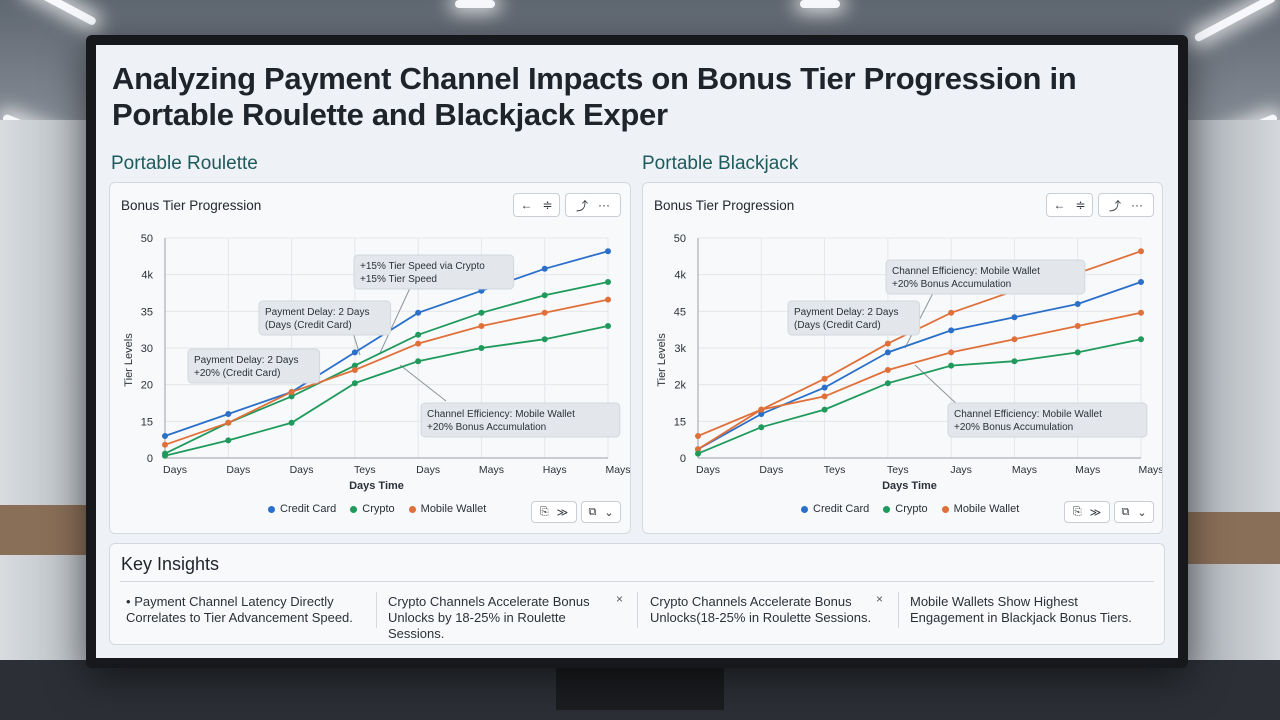 This screenshot has height=720, width=1280. Describe the element at coordinates (680, 312) in the screenshot. I see `y-tick-label: 45` at that location.